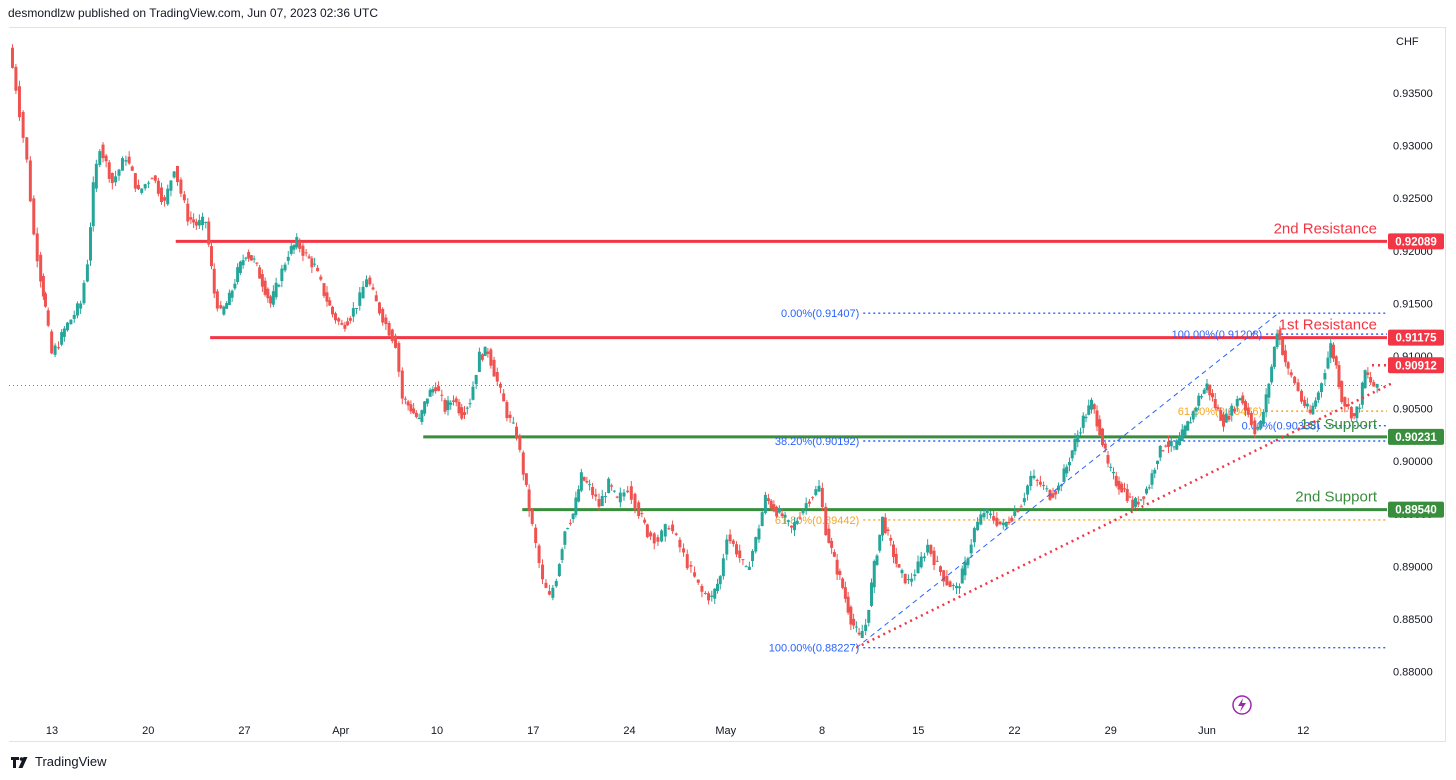 This screenshot has width=1456, height=780. Describe the element at coordinates (822, 731) in the screenshot. I see `x-tick-label: 8` at that location.